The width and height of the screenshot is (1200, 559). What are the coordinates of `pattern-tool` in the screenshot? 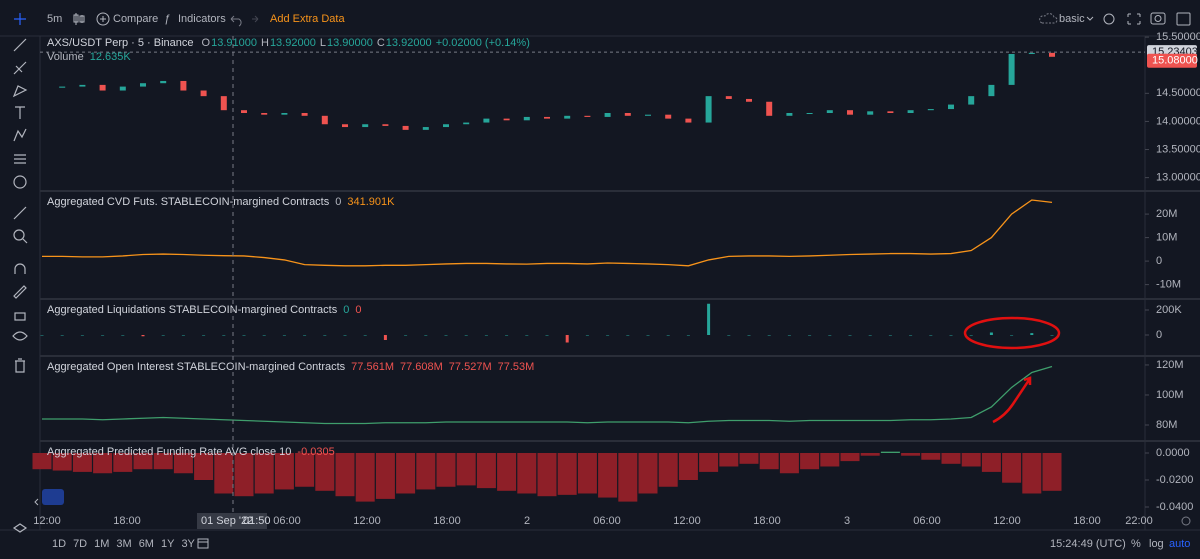 It's located at (20, 91).